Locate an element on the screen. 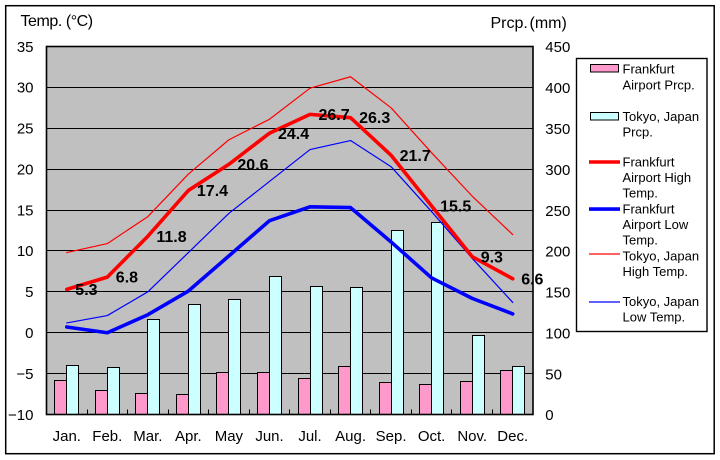 This screenshot has width=720, height=460. svg-text: 6.8 is located at coordinates (127, 278).